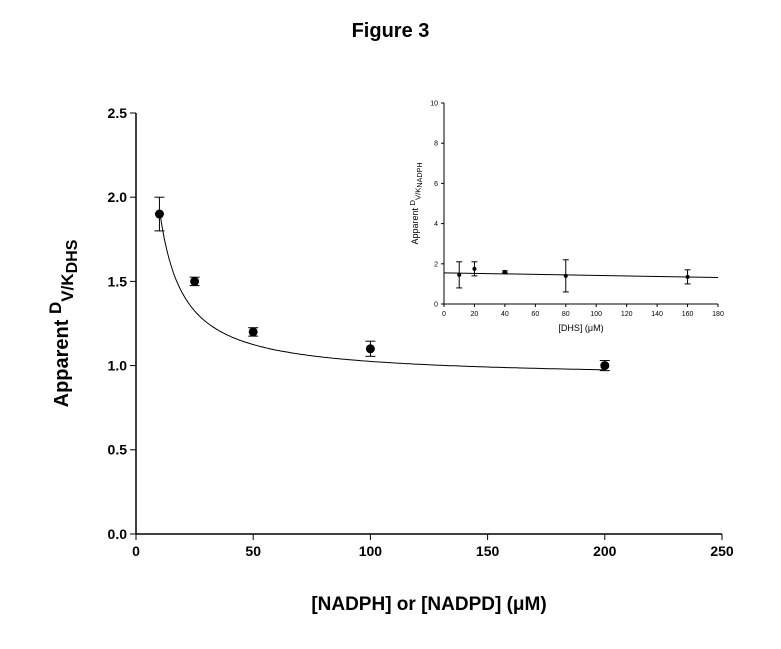  Describe the element at coordinates (436, 144) in the screenshot. I see `inset-y-tick-label: 8` at that location.